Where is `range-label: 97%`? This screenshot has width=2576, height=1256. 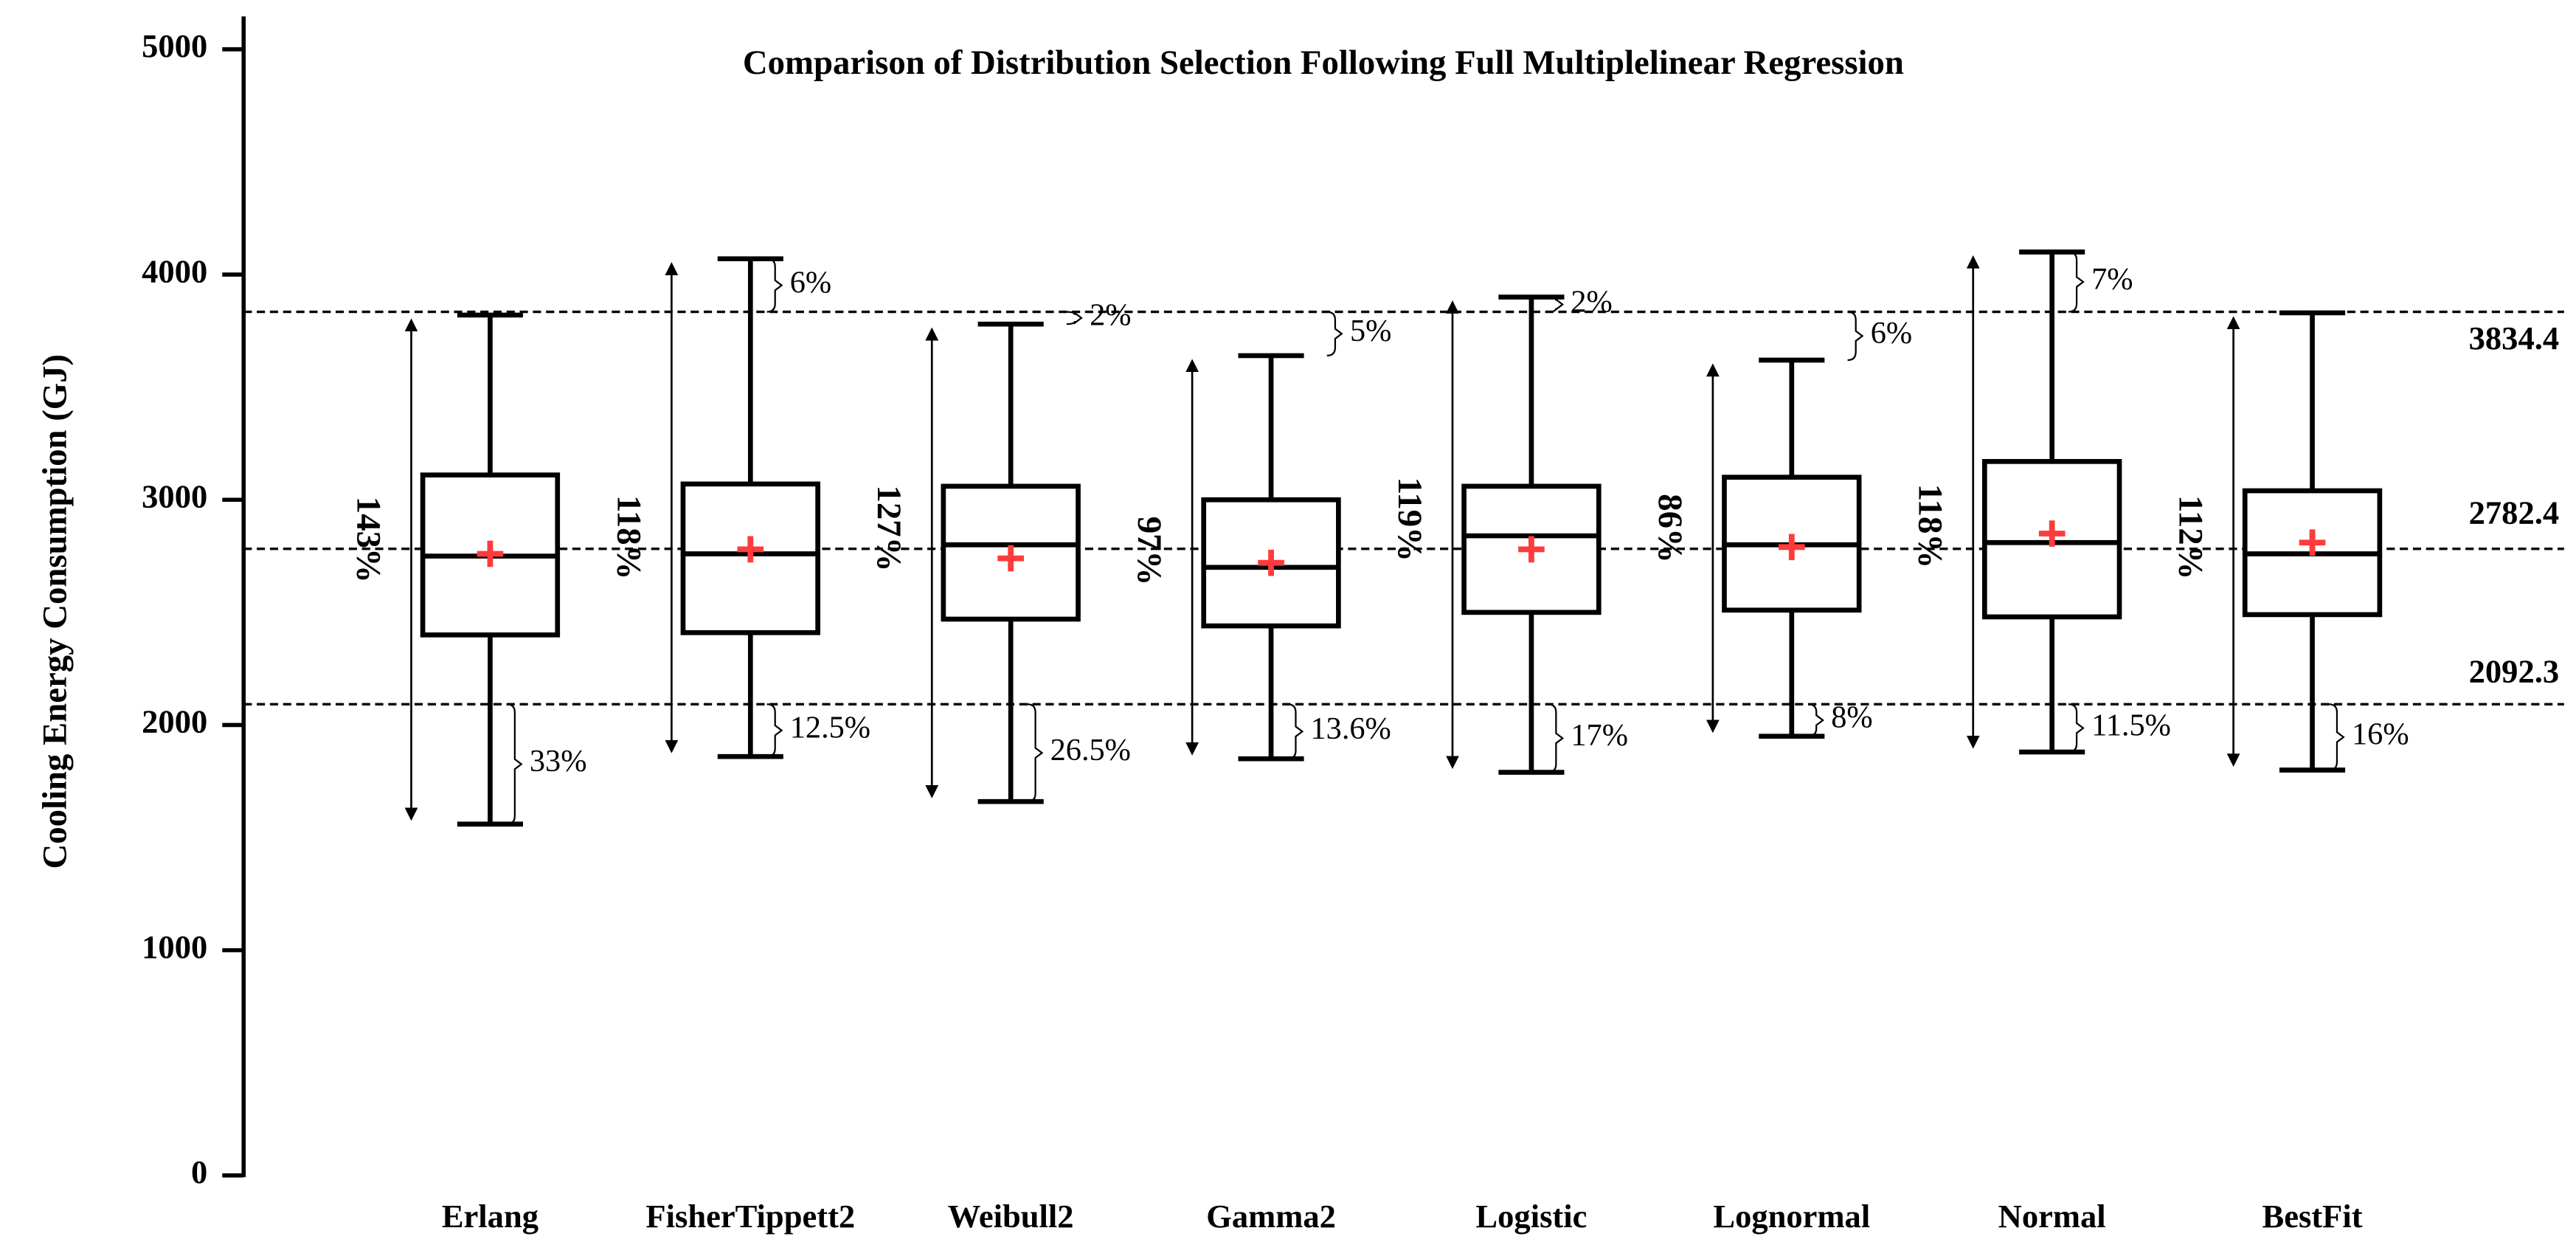 range-label: 97% is located at coordinates (1149, 551).